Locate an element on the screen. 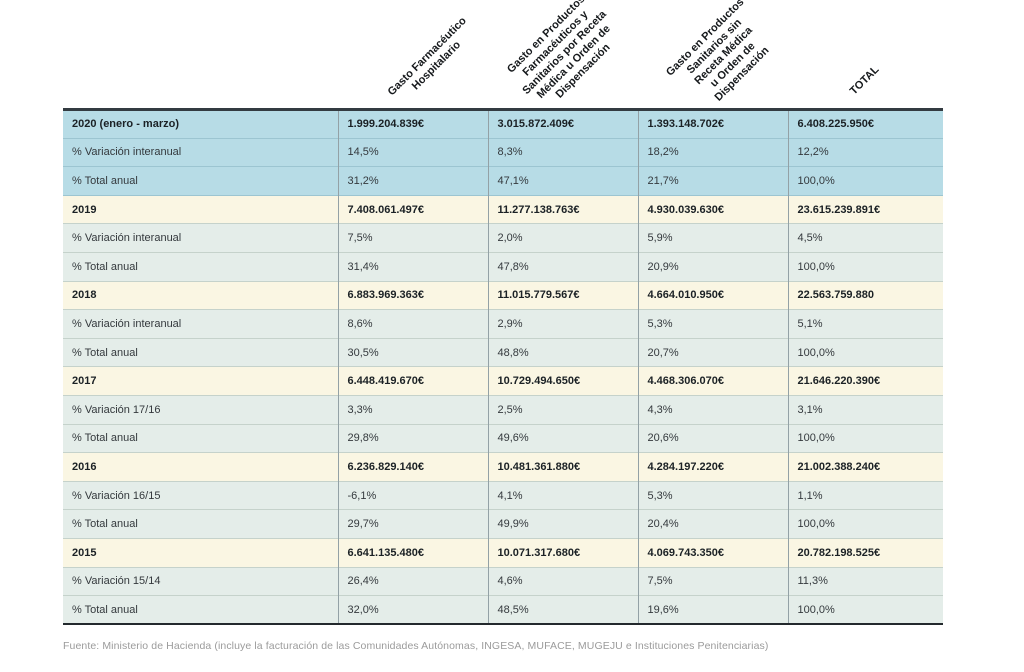 The image size is (1024, 672). amount-cell: 6.448.419.670€ is located at coordinates (412, 381).